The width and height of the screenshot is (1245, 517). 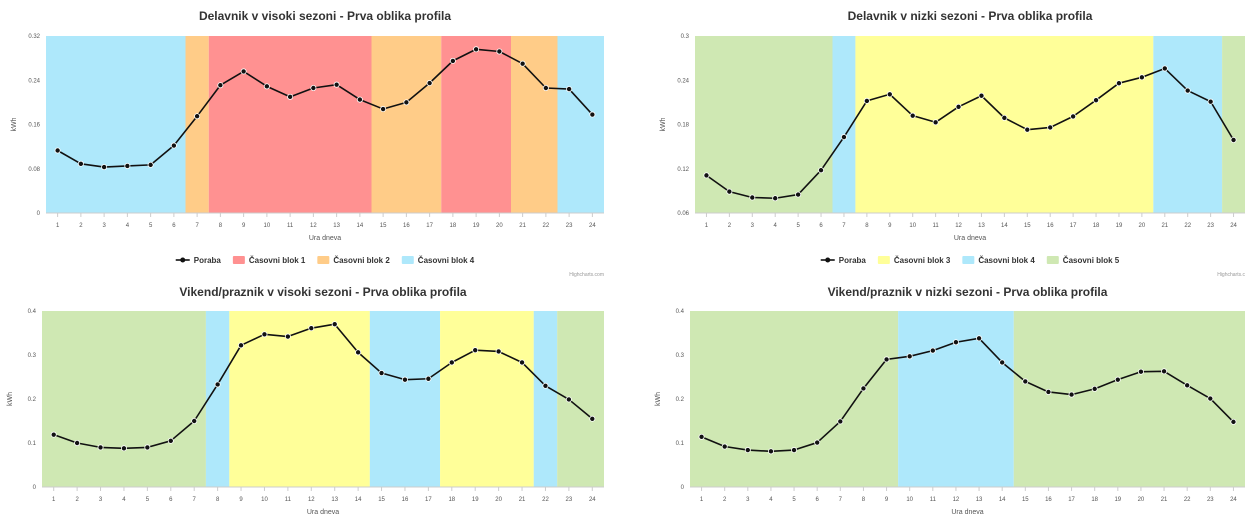 I want to click on legend-item-casovni-blok-1: Časovni blok 1, so click(x=269, y=260).